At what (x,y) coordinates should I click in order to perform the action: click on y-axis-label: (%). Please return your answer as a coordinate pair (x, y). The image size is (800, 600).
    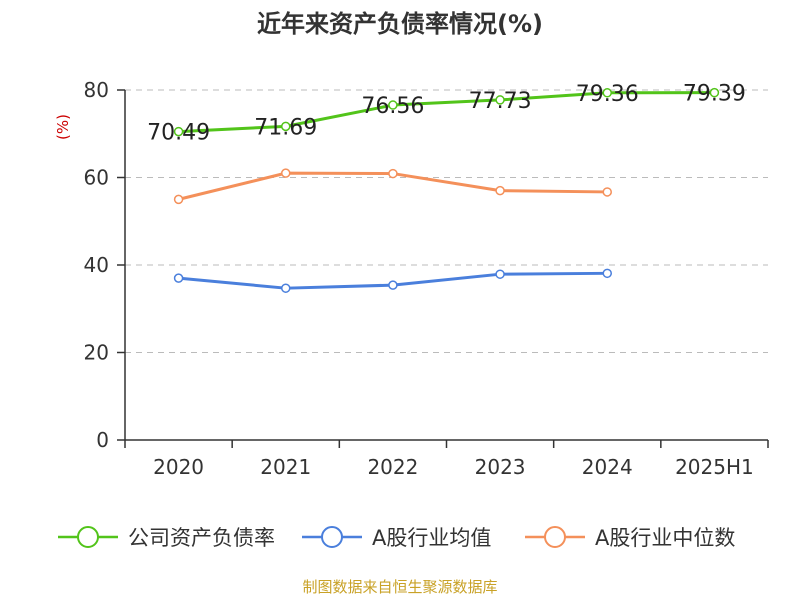
    Looking at the image, I should click on (63, 127).